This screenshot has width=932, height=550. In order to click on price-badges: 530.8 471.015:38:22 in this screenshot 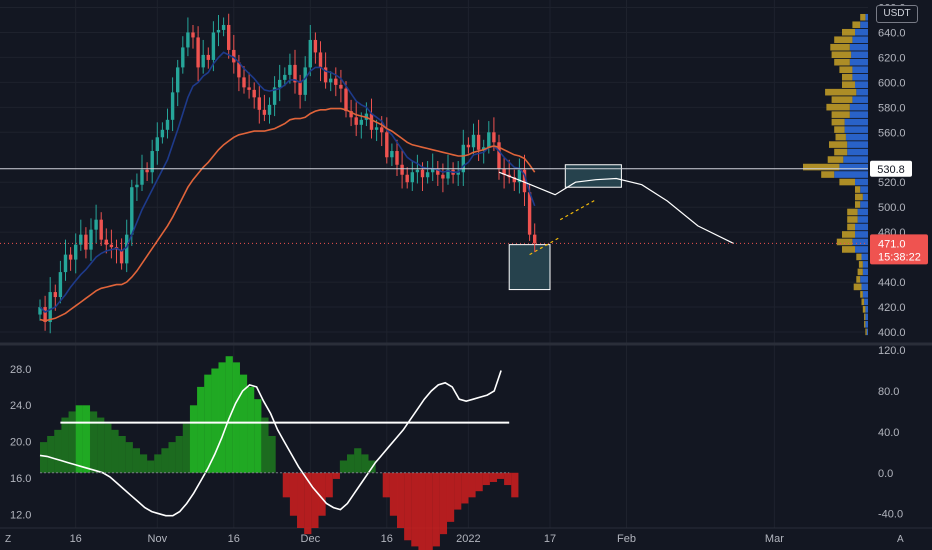, I will do `click(899, 212)`.